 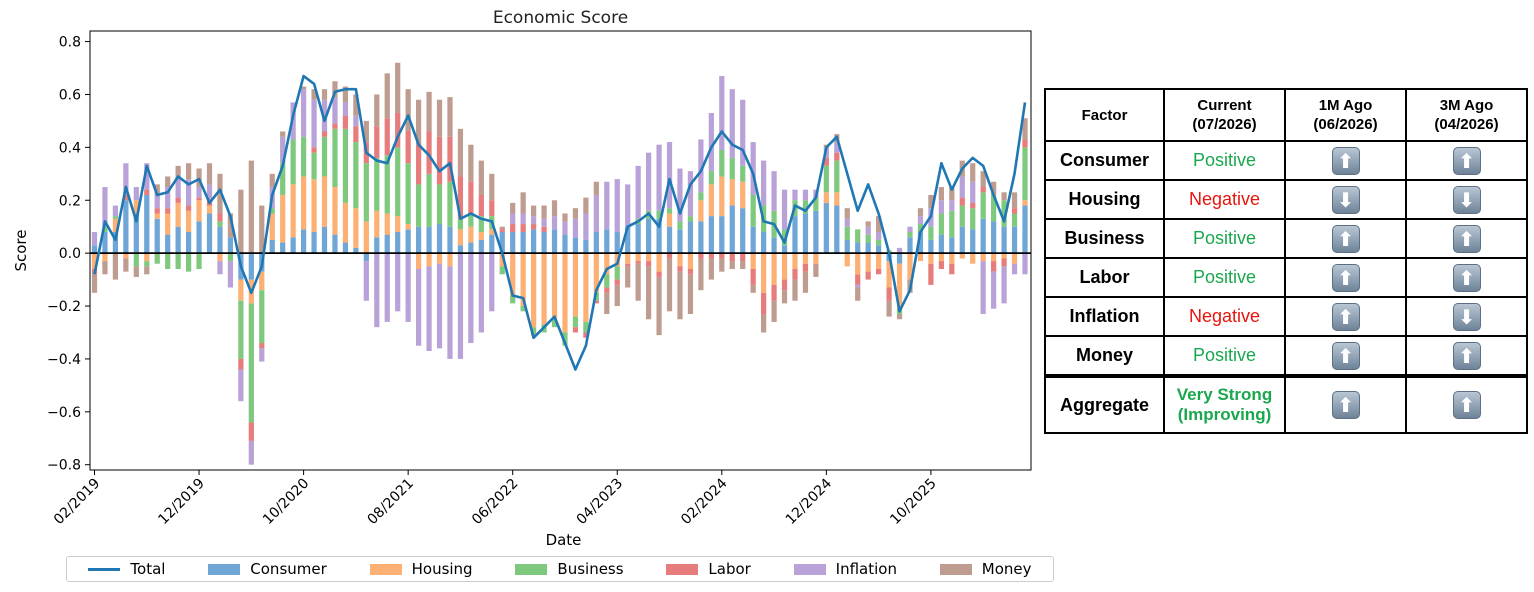 What do you see at coordinates (64, 413) in the screenshot?
I see `y-tick-label: −0.6` at bounding box center [64, 413].